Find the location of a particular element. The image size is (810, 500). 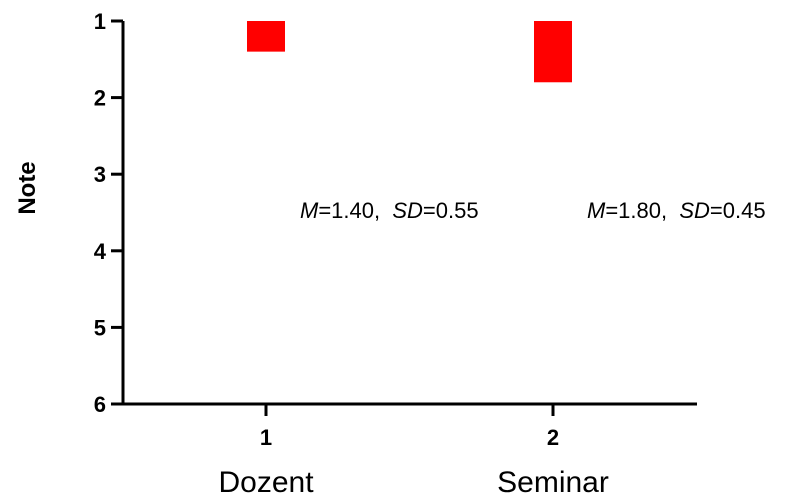

y-tick-label: 4 is located at coordinates (100, 251).